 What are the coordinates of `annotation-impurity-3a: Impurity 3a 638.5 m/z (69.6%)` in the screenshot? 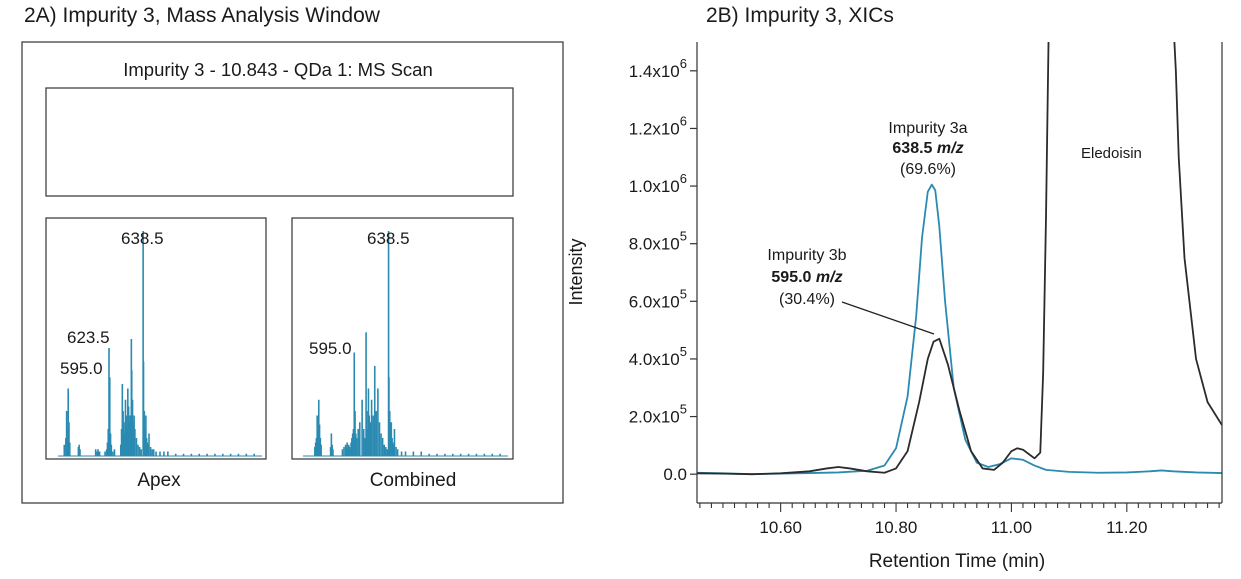 It's located at (927, 149).